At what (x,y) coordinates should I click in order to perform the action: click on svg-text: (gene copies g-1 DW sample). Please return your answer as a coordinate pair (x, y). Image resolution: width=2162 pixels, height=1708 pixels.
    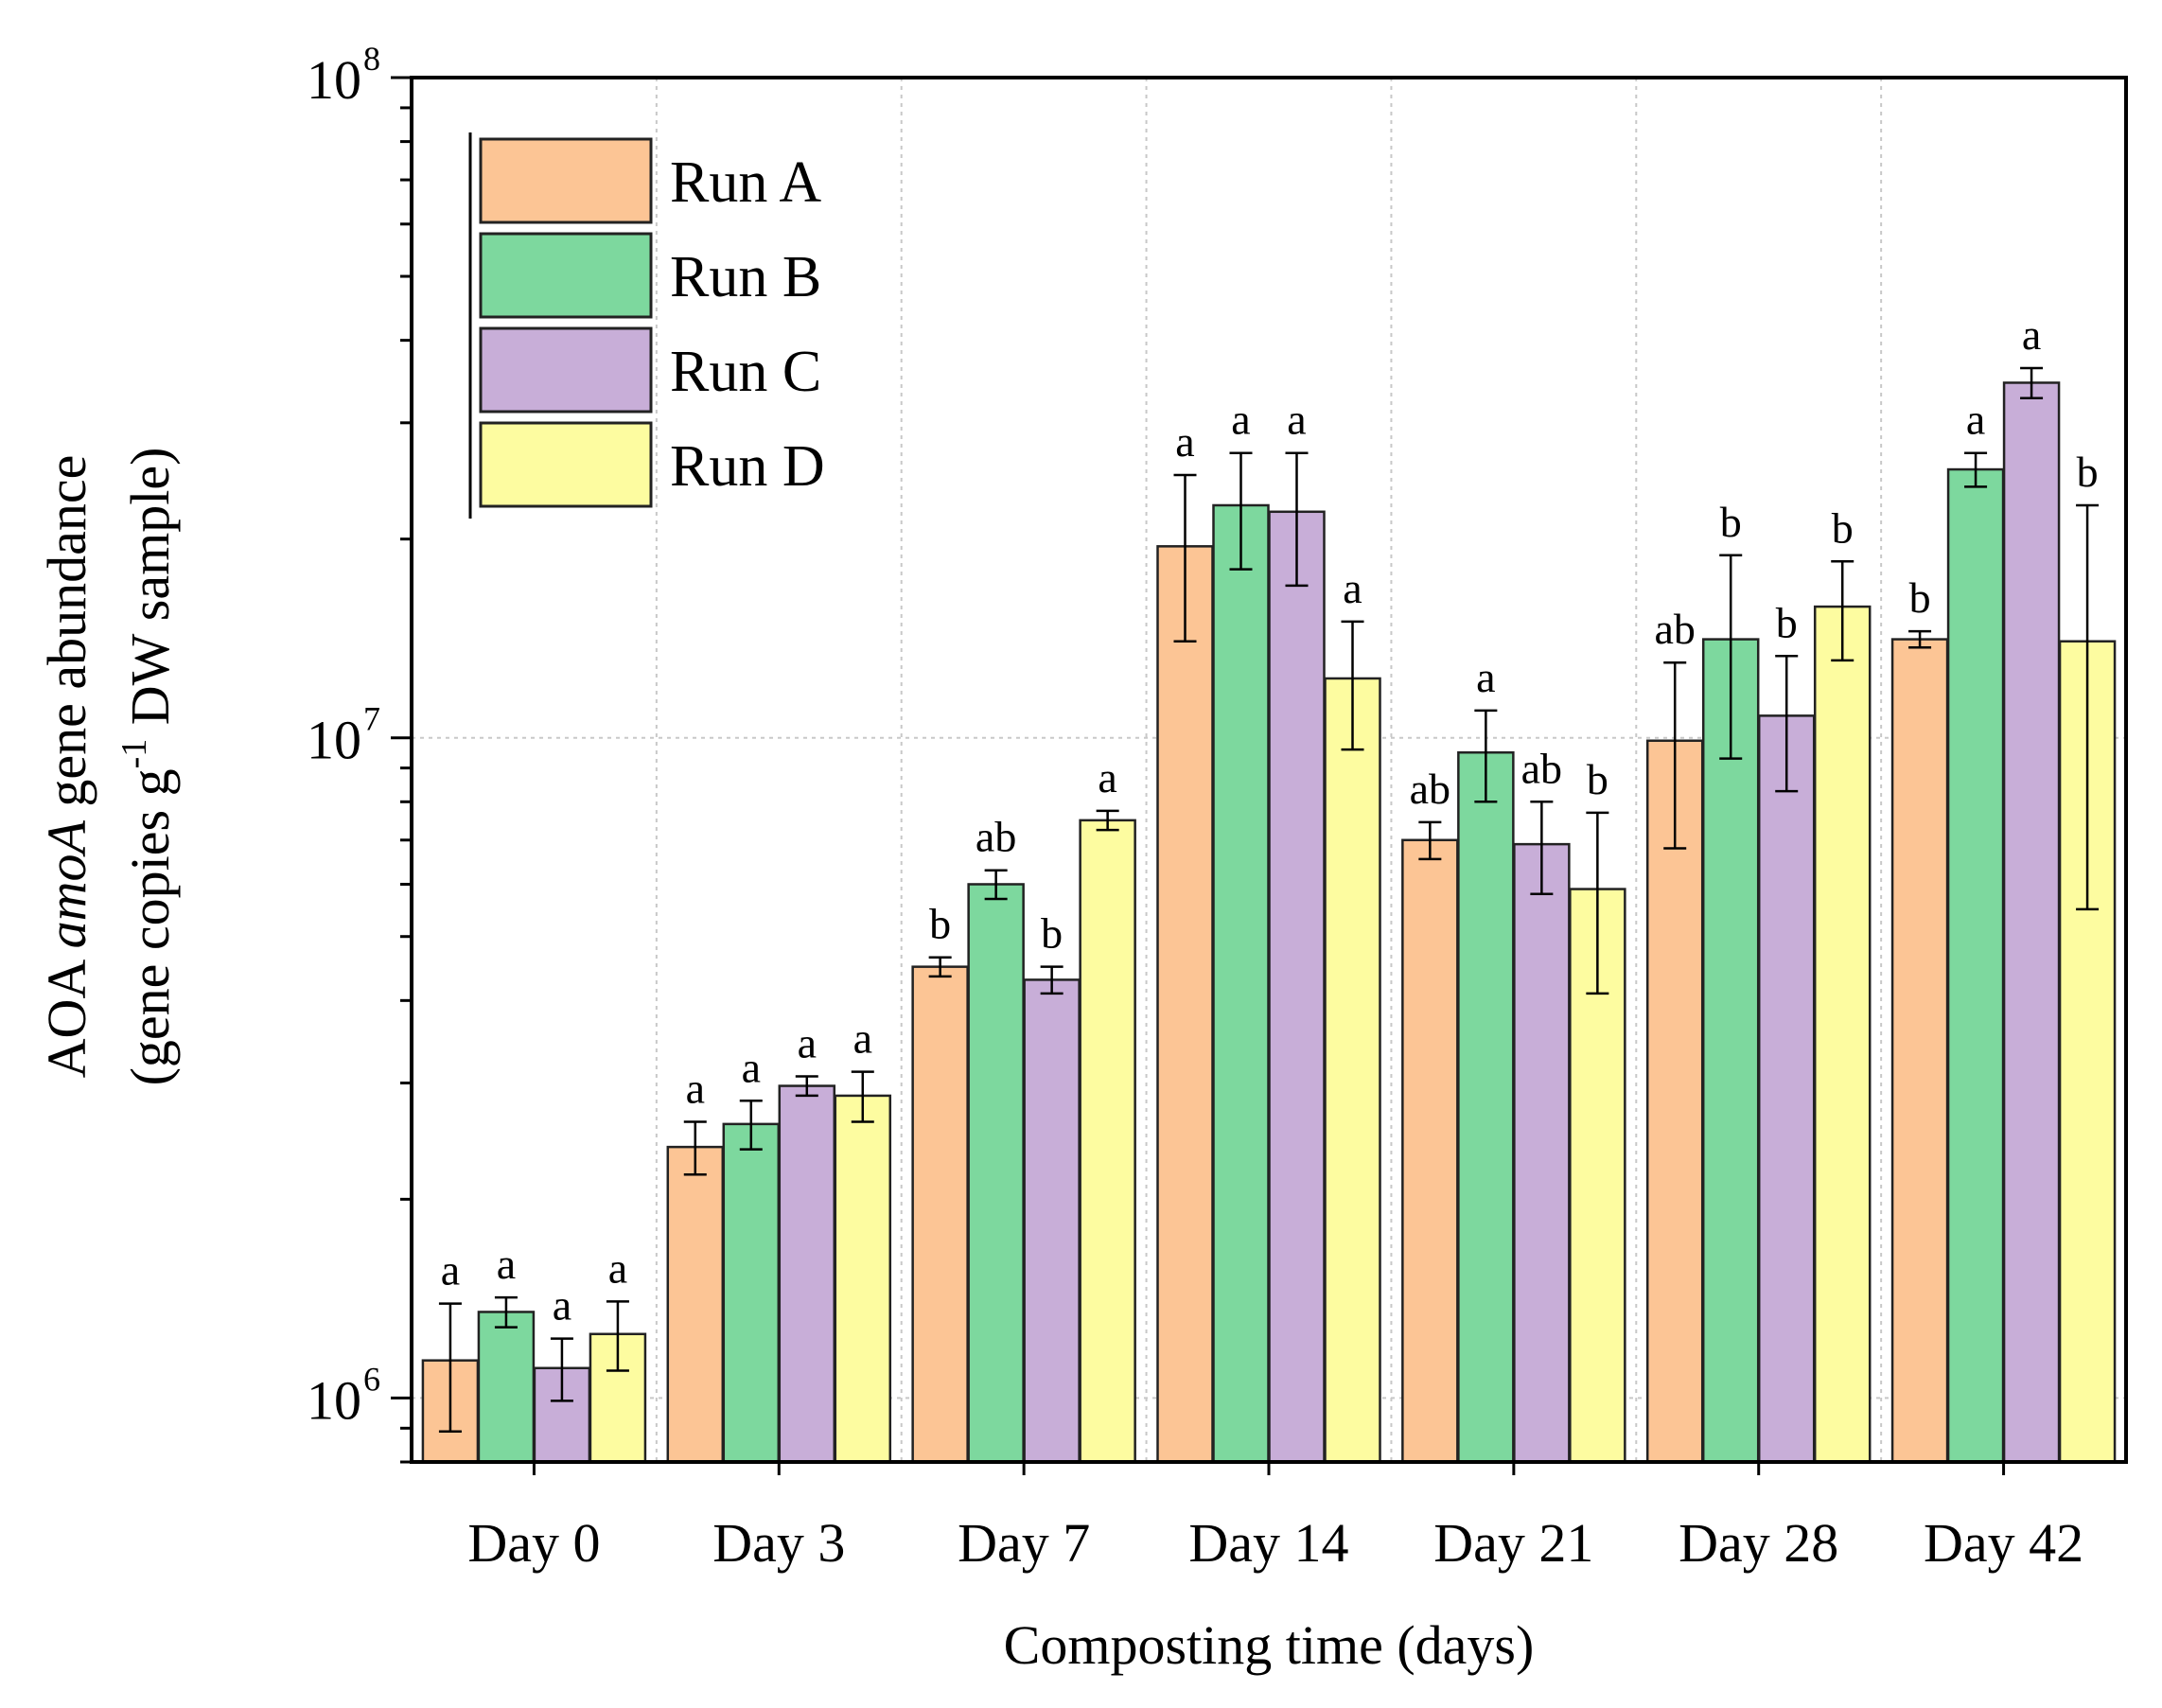
    Looking at the image, I should click on (147, 767).